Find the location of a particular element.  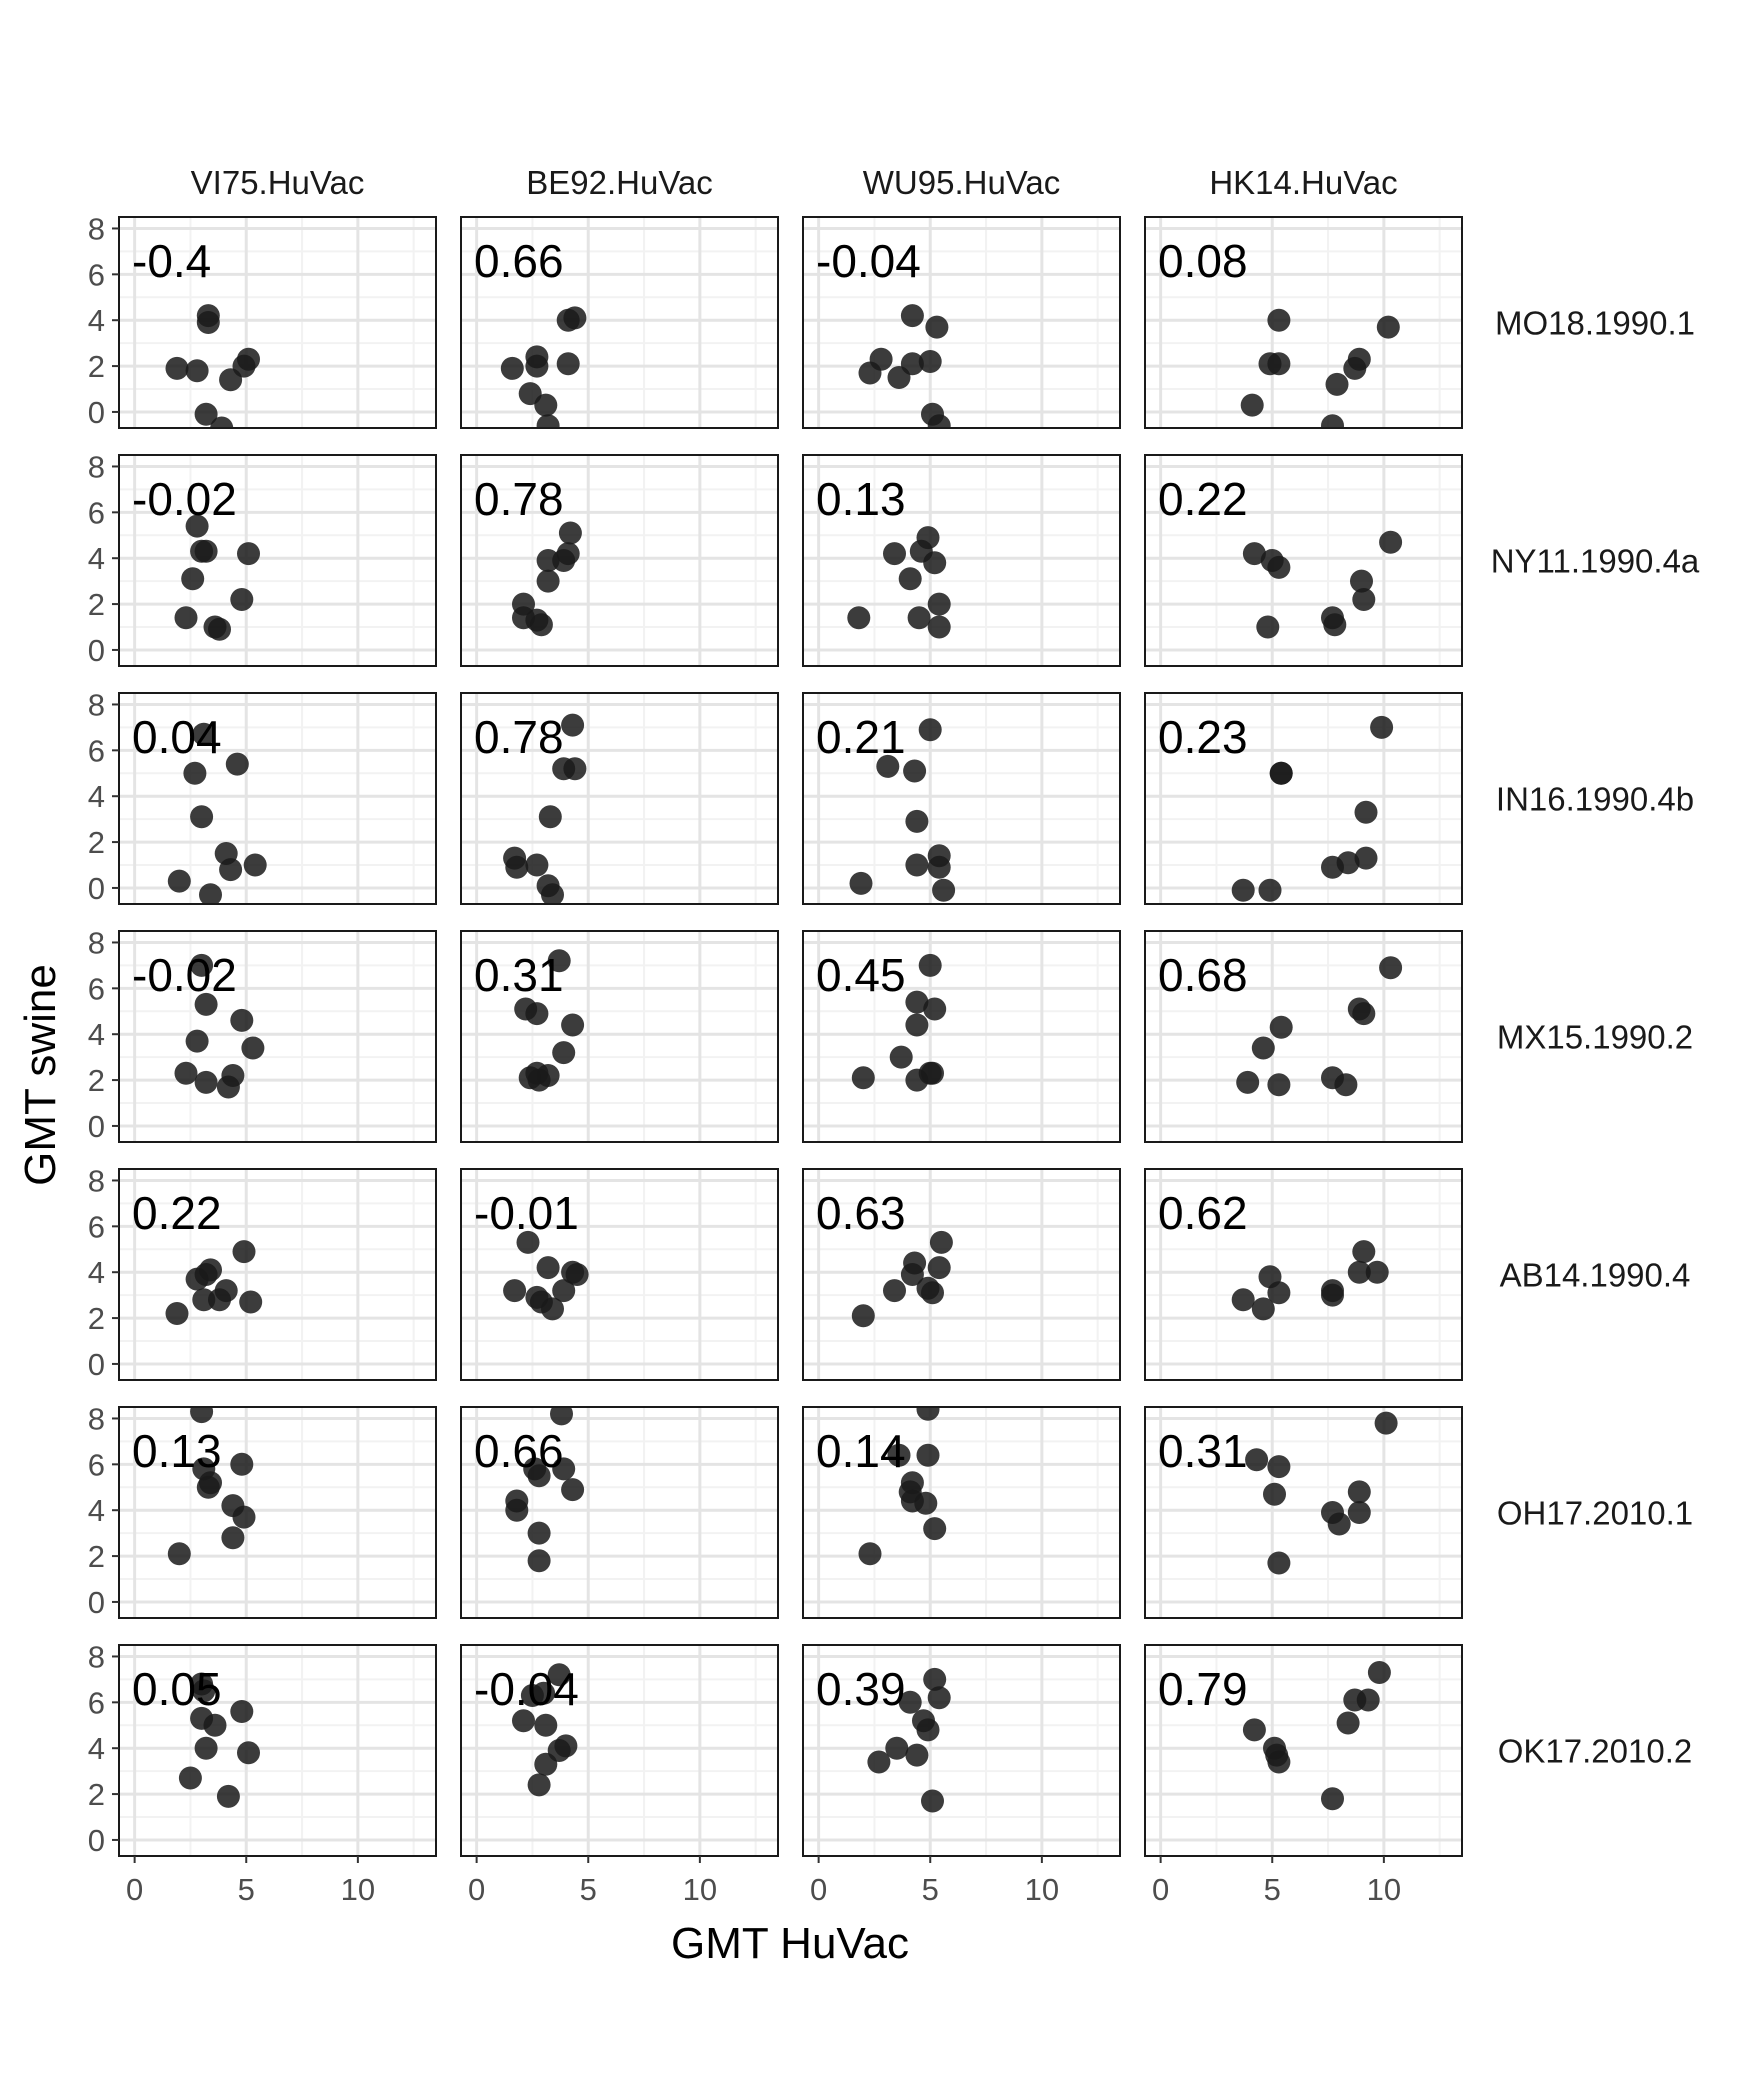

correlation-label: 0.31 is located at coordinates (1203, 1451).